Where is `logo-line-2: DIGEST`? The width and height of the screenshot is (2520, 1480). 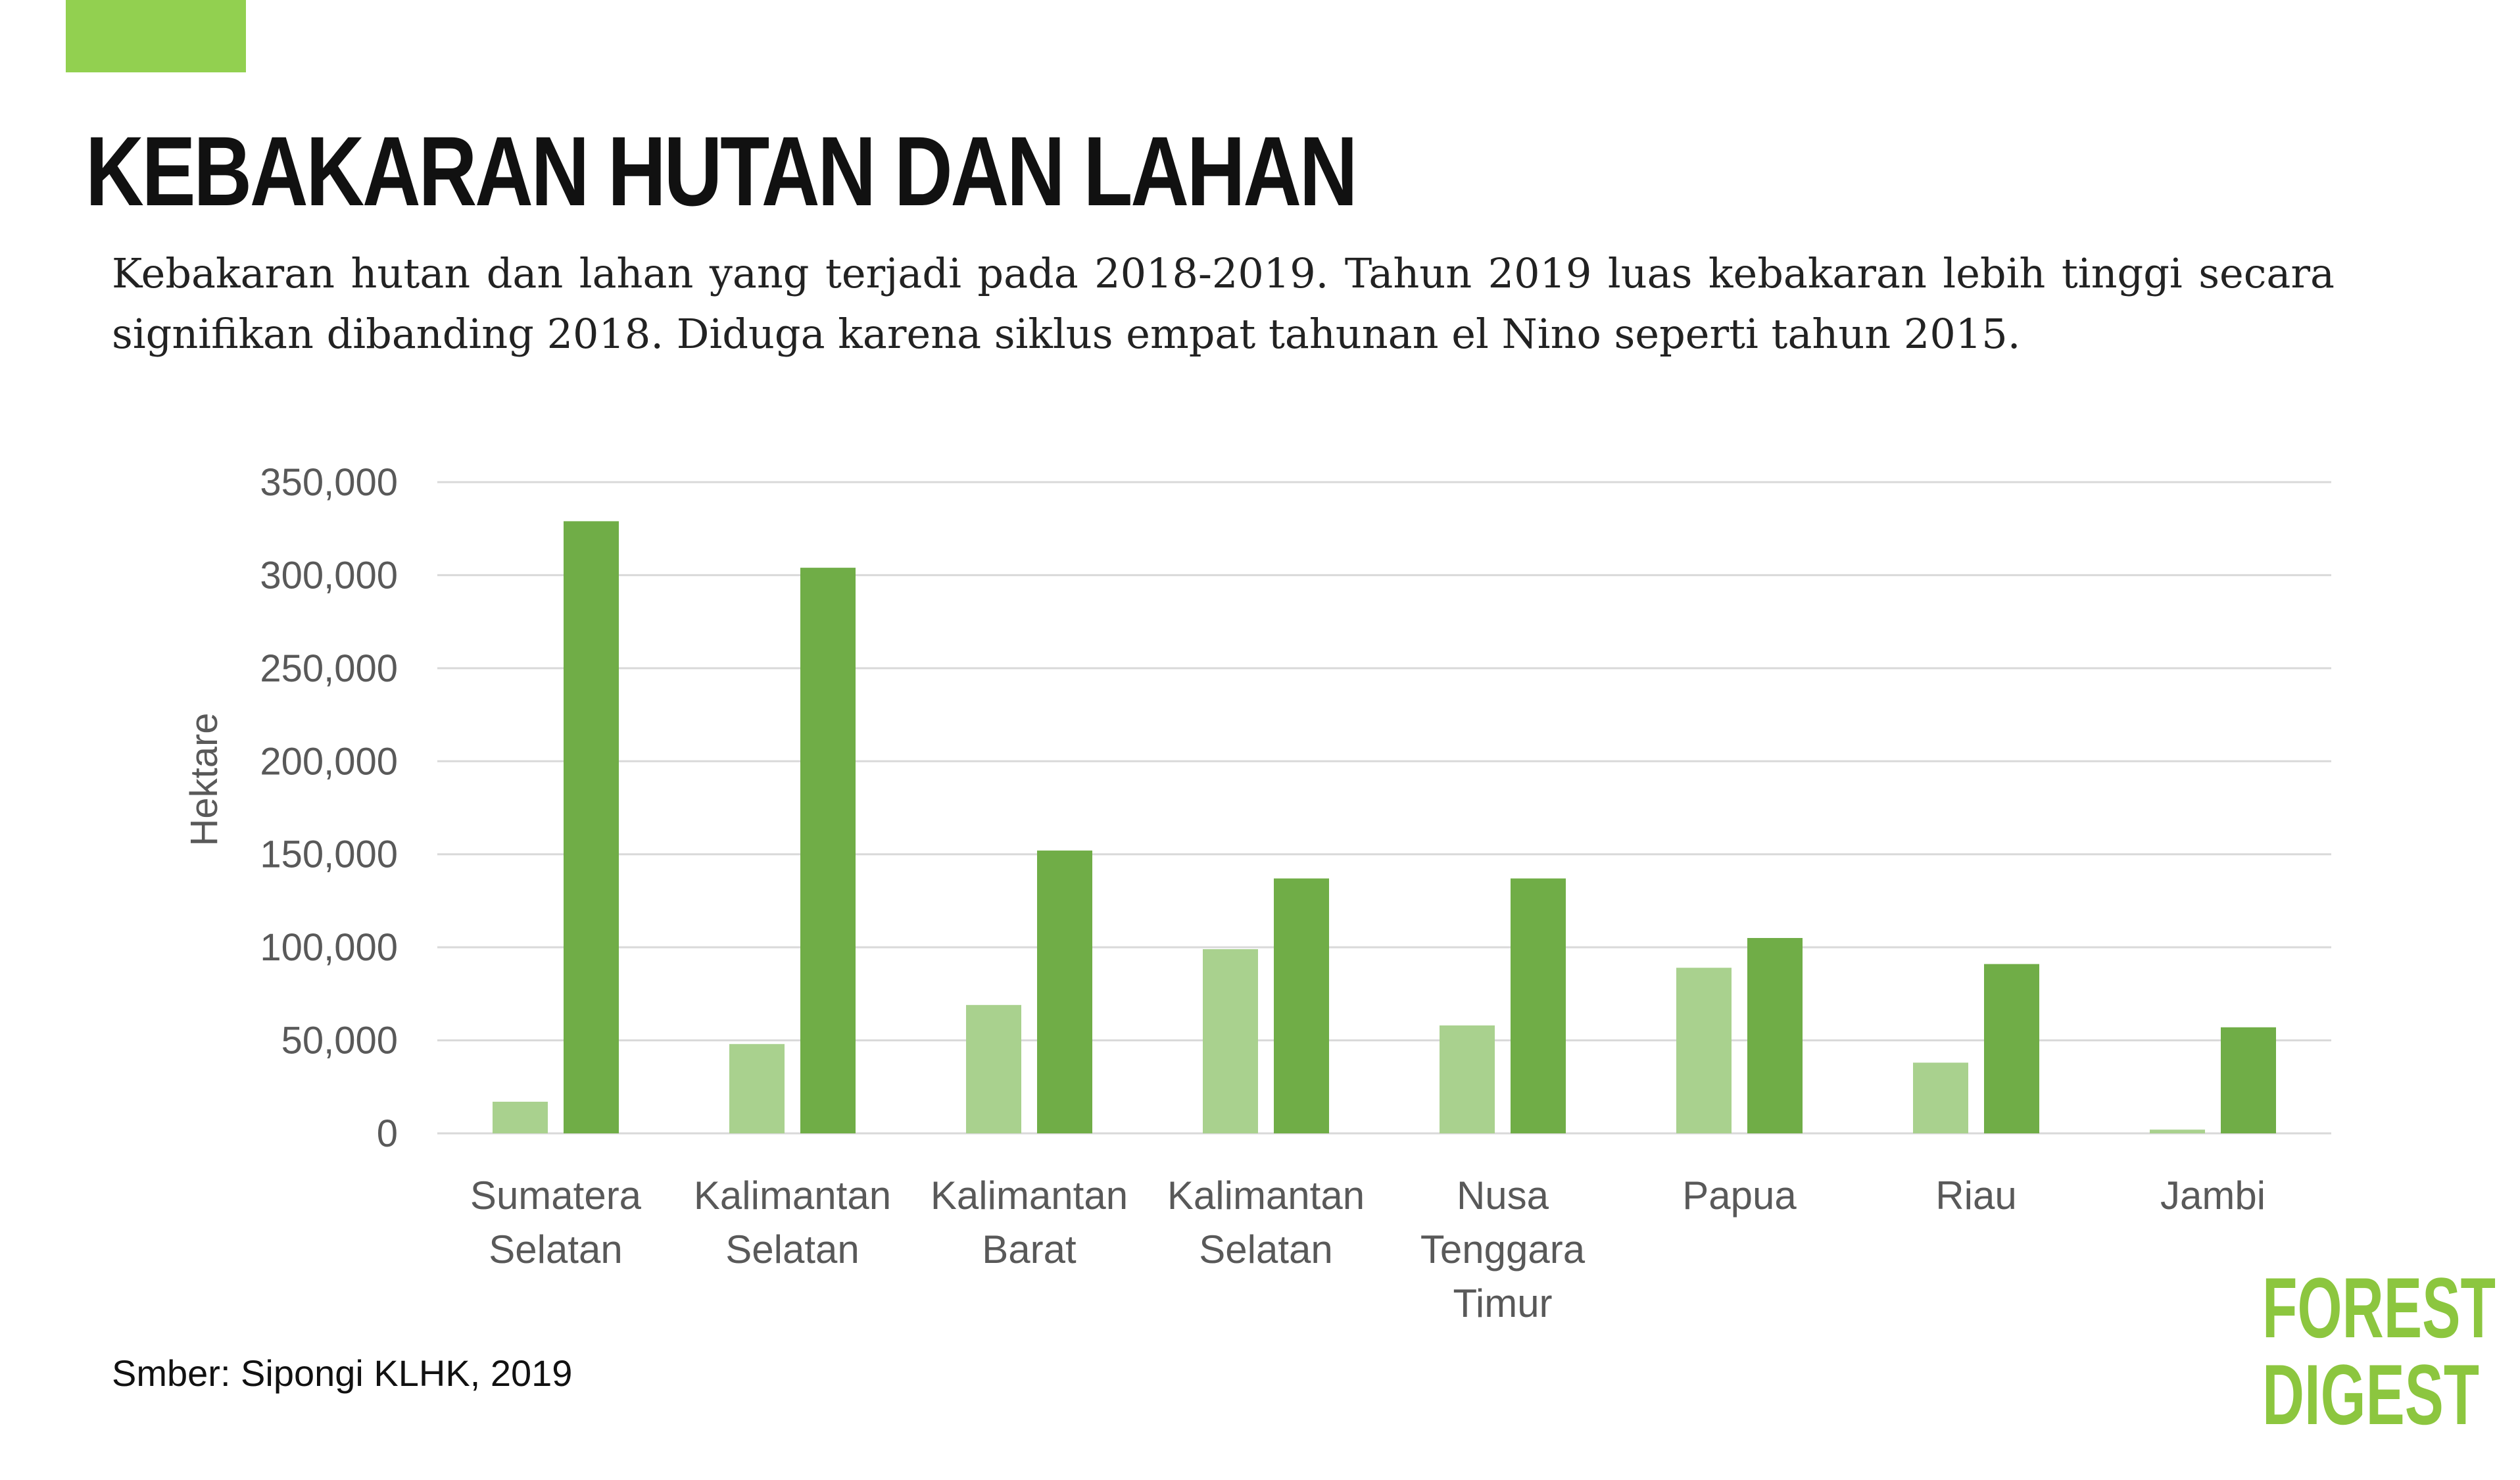
logo-line-2: DIGEST is located at coordinates (2370, 1394).